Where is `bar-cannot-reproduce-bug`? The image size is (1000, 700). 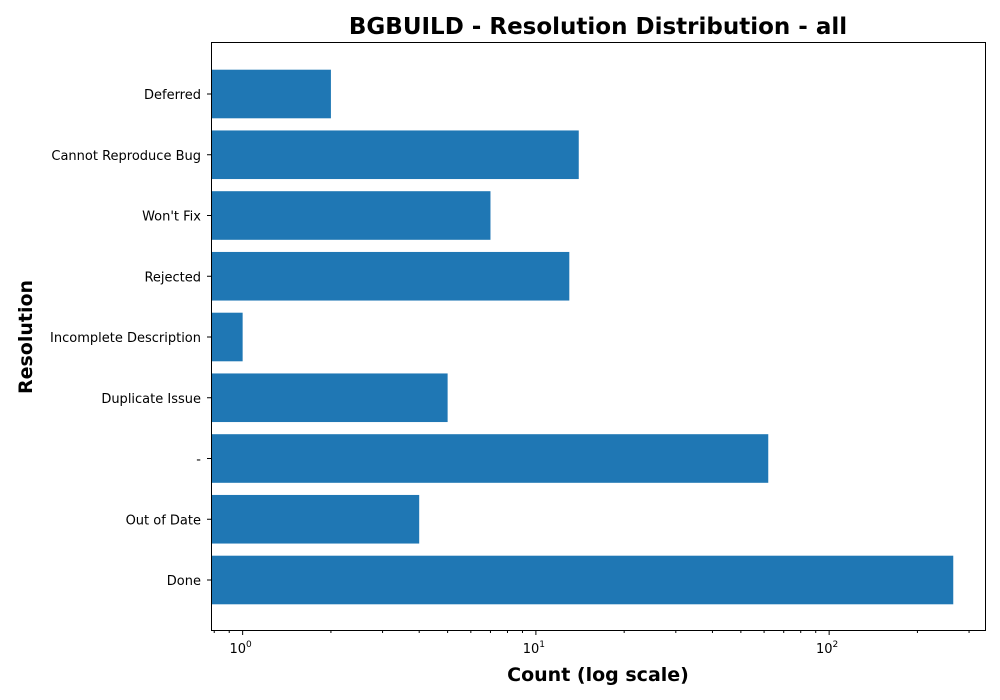 bar-cannot-reproduce-bug is located at coordinates (395, 155).